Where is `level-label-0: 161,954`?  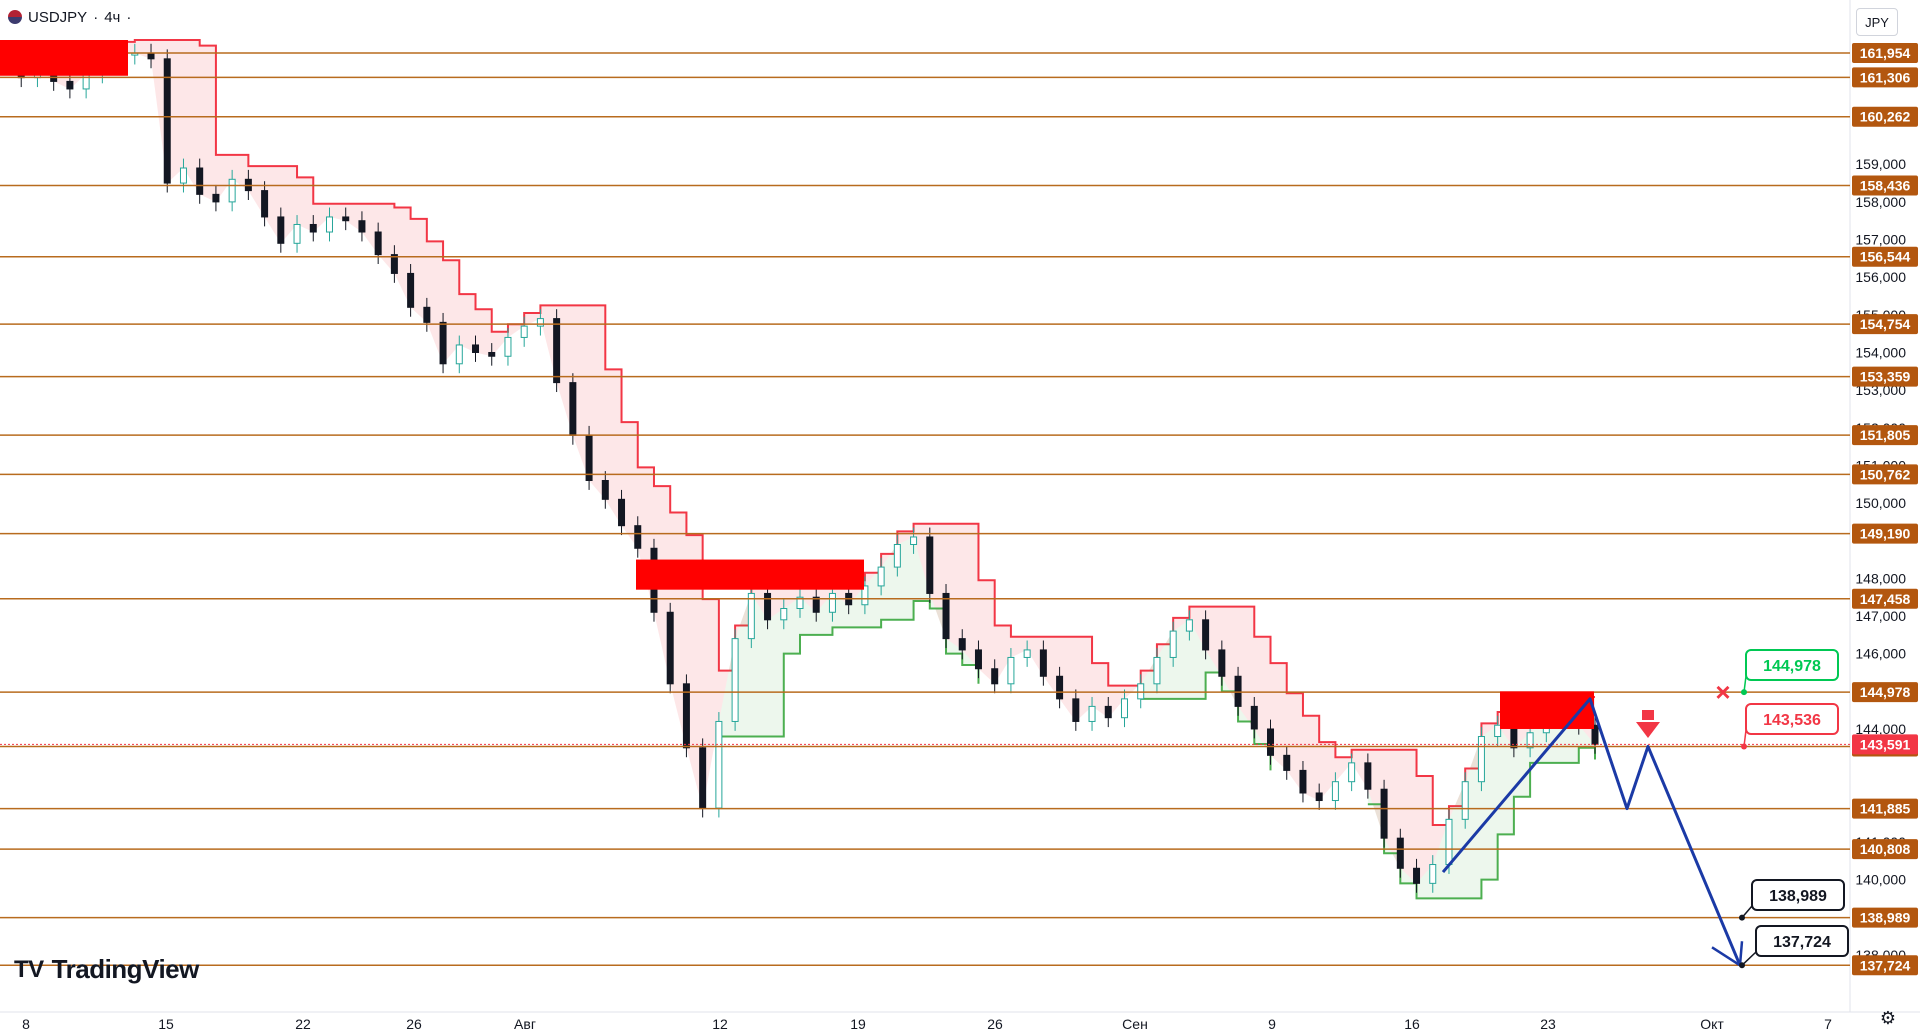 level-label-0: 161,954 is located at coordinates (1885, 53).